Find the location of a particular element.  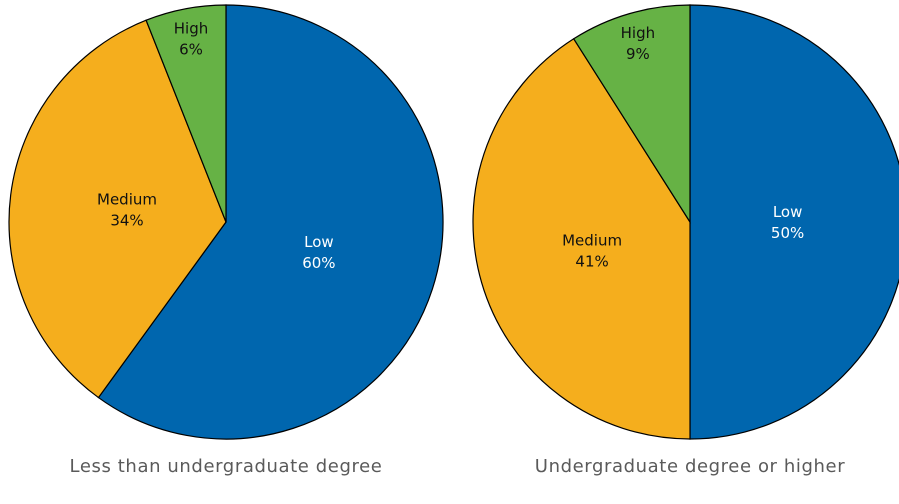

slice-value-label: 41% is located at coordinates (591, 262).